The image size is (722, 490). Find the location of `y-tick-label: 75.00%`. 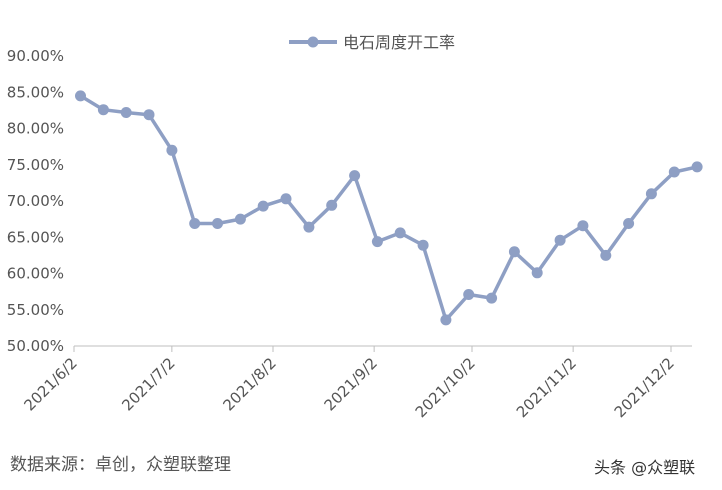

y-tick-label: 75.00% is located at coordinates (35, 165).